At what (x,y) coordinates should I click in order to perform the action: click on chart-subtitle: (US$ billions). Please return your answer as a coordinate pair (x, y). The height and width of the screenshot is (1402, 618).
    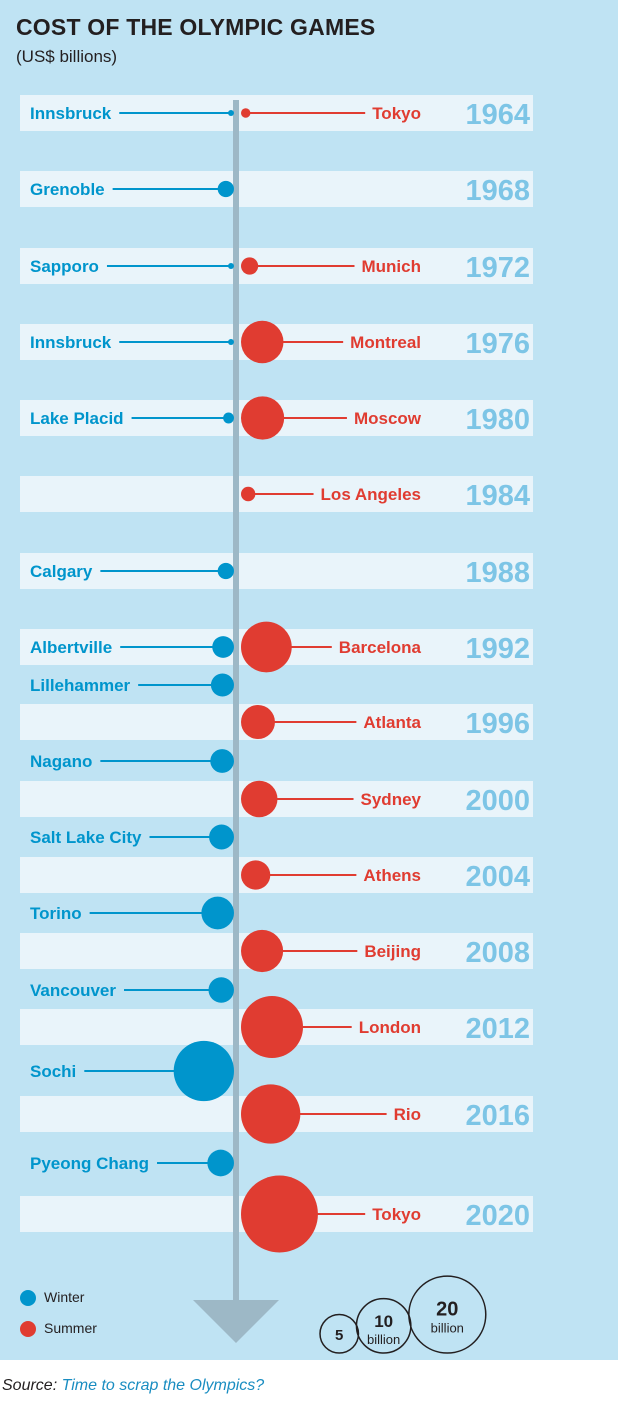
    Looking at the image, I should click on (67, 56).